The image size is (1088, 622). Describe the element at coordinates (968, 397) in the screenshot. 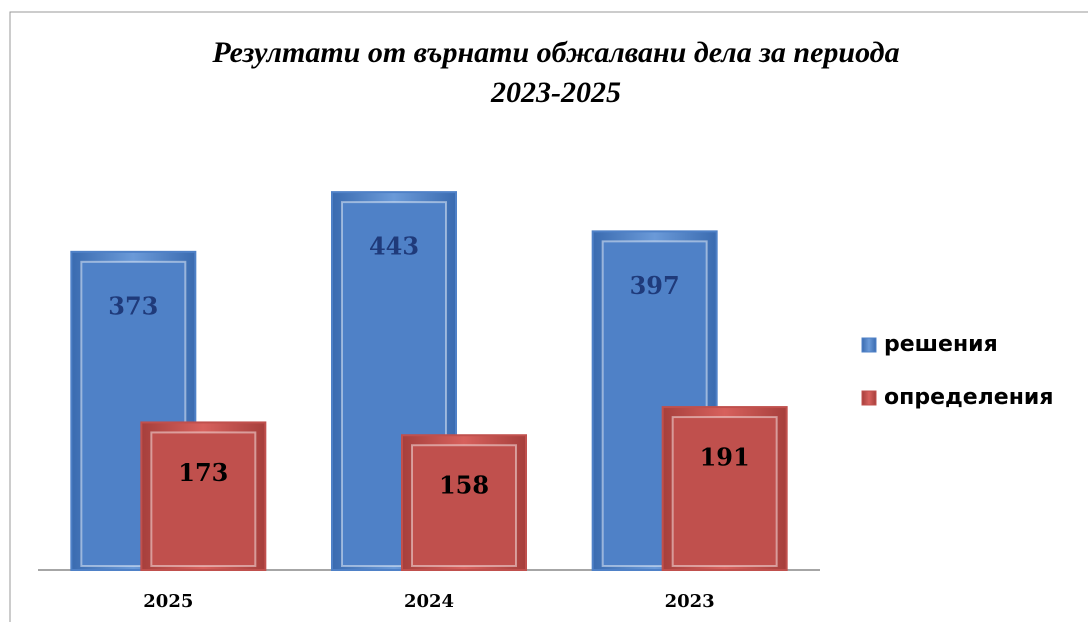

I see `legend-label: определения` at that location.